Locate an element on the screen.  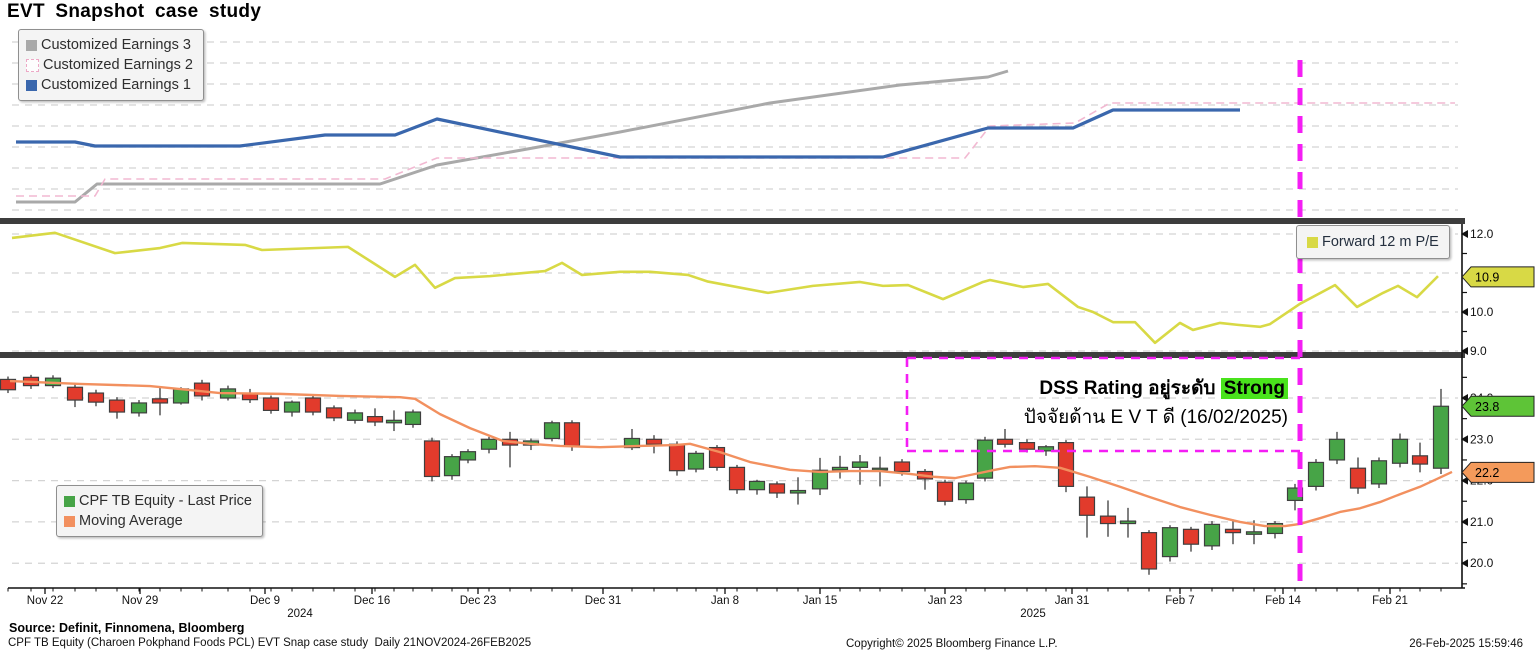
legend-item-last-price: CPF TB Equity - Last Price is located at coordinates (158, 501).